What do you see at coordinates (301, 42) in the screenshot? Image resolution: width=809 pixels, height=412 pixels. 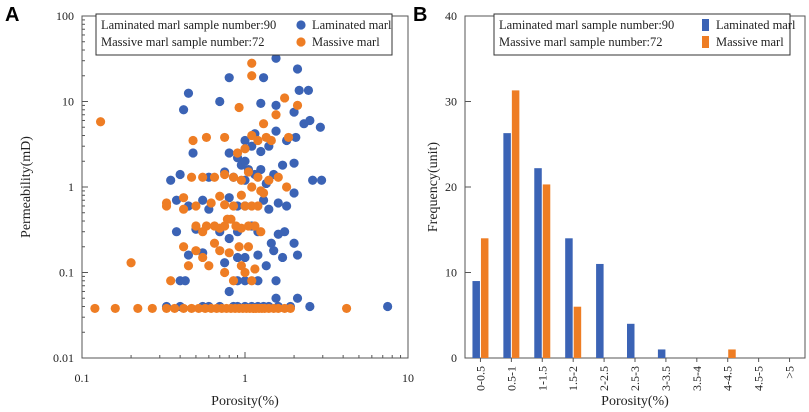 I see `legend-marker-massive-a` at bounding box center [301, 42].